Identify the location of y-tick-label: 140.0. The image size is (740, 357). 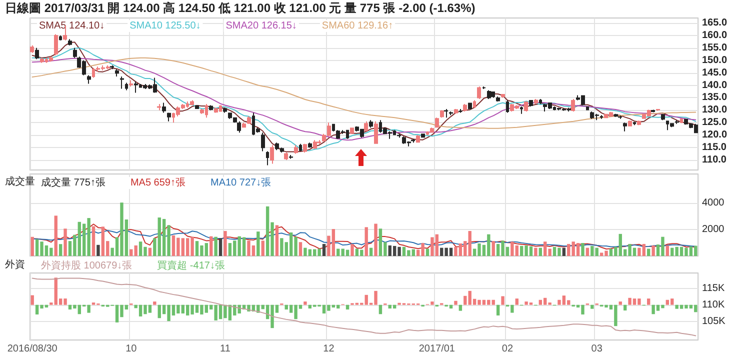
(715, 85).